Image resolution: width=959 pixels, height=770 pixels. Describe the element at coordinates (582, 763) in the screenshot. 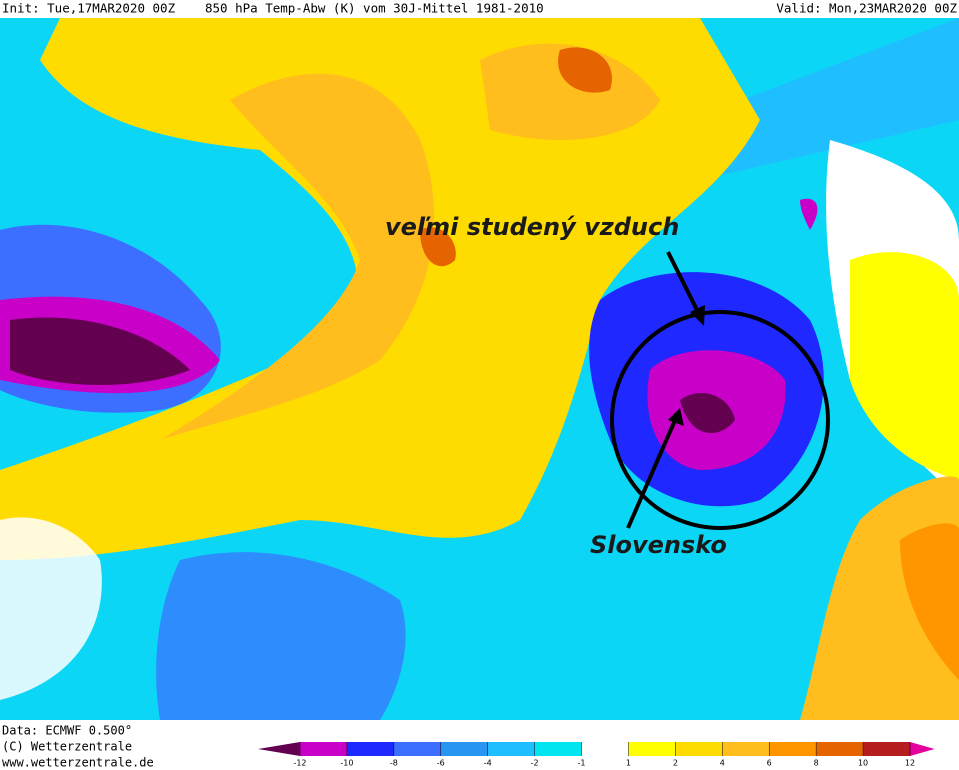

I see `colorbar-tick-label: -1` at that location.